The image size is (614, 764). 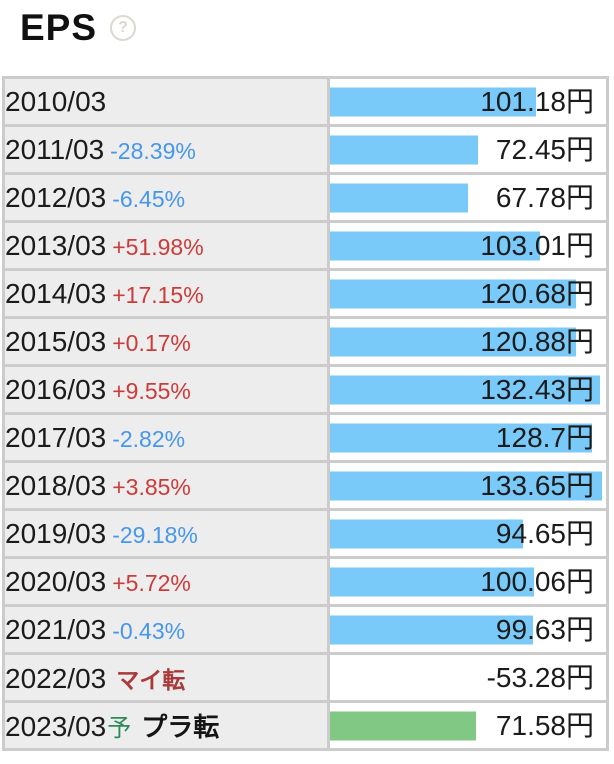 I want to click on page-title: EPS, so click(x=59, y=27).